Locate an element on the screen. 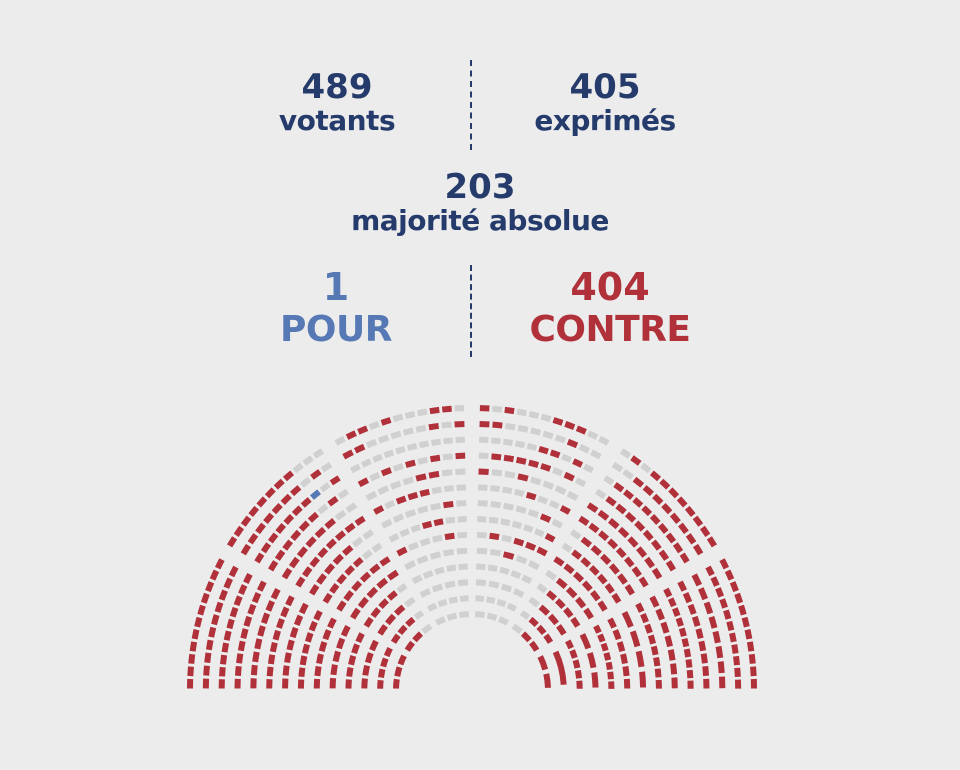 This screenshot has height=770, width=960. majorite-label: majorité absolue is located at coordinates (480, 220).